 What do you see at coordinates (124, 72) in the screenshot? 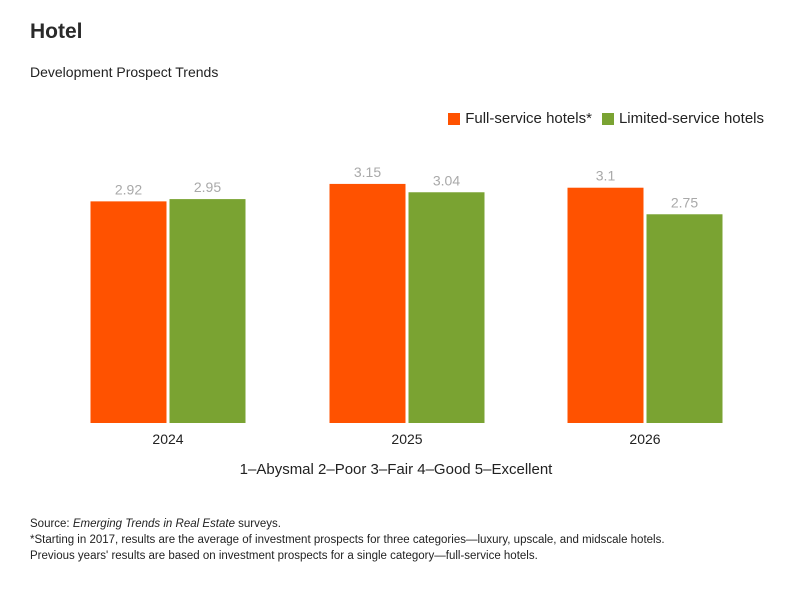
I see `chart-subtitle: Development Prospect Trends` at bounding box center [124, 72].